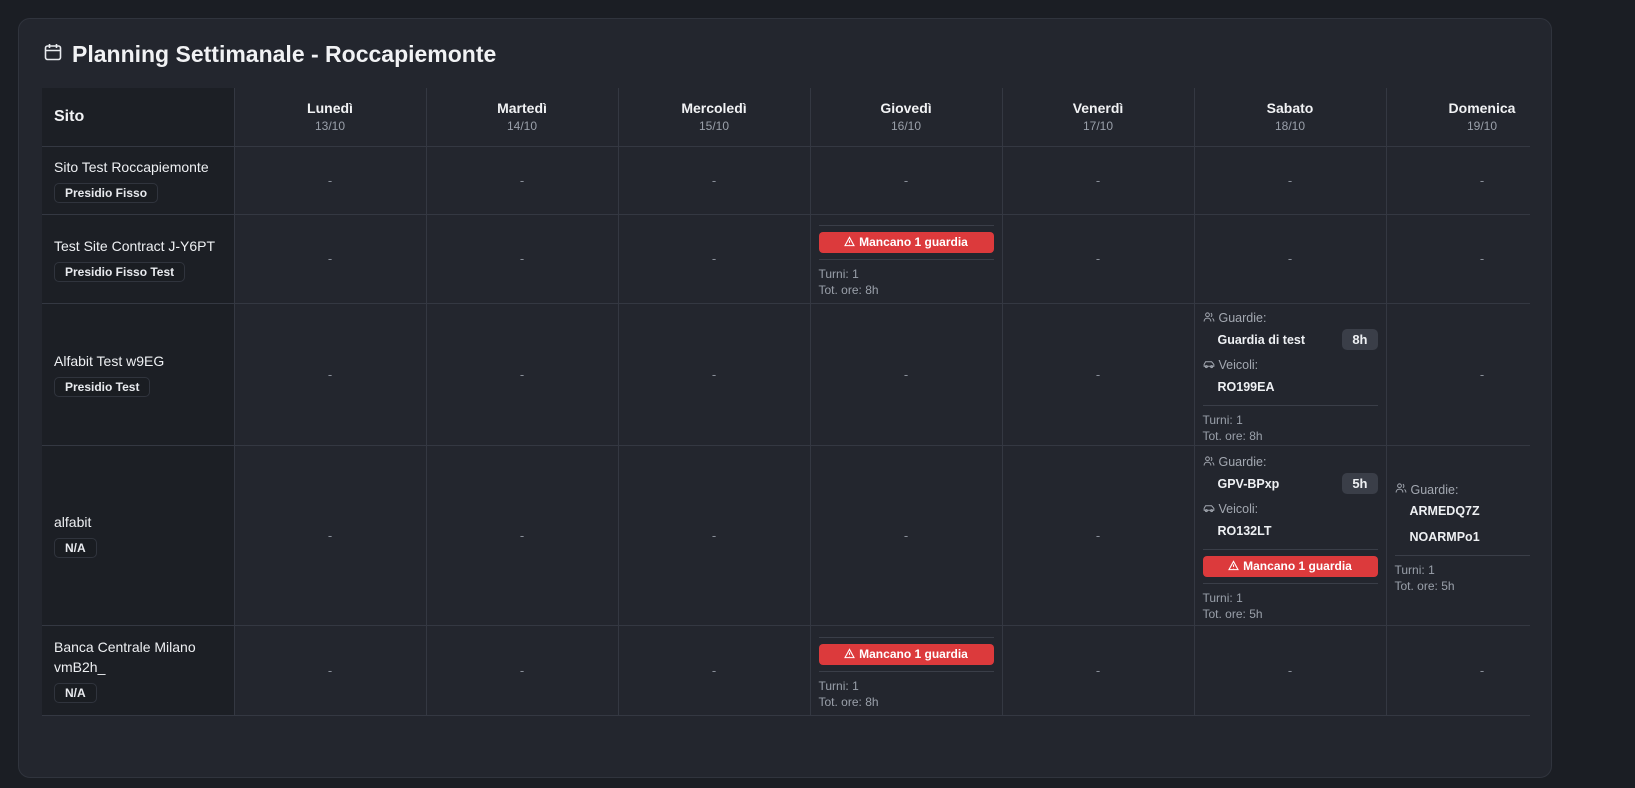  I want to click on guard-item: NOARMPo1, so click(1463, 537).